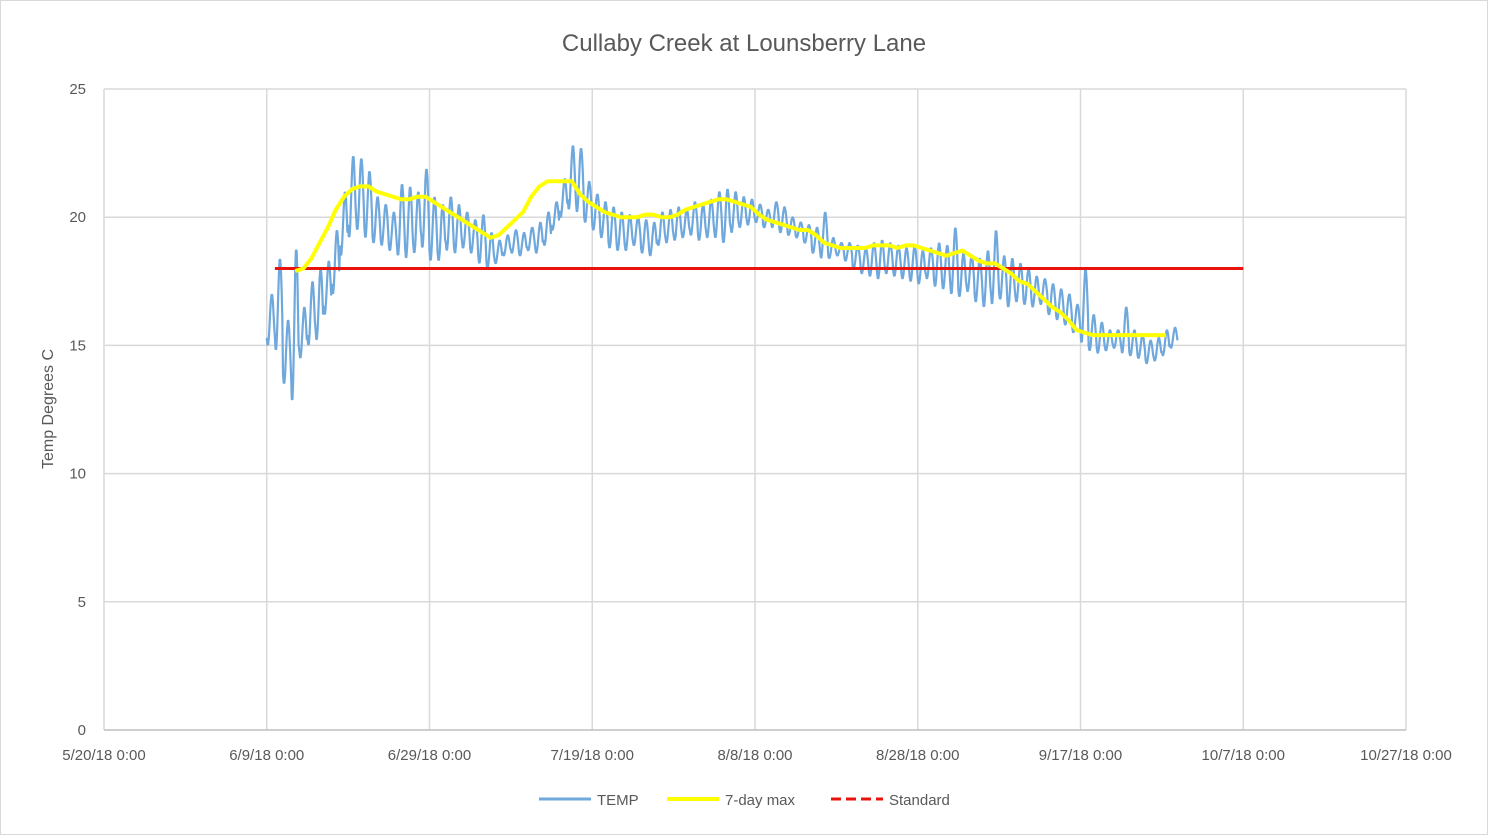 Image resolution: width=1488 pixels, height=835 pixels. I want to click on legend-item-7-day-max: 7-day max, so click(731, 800).